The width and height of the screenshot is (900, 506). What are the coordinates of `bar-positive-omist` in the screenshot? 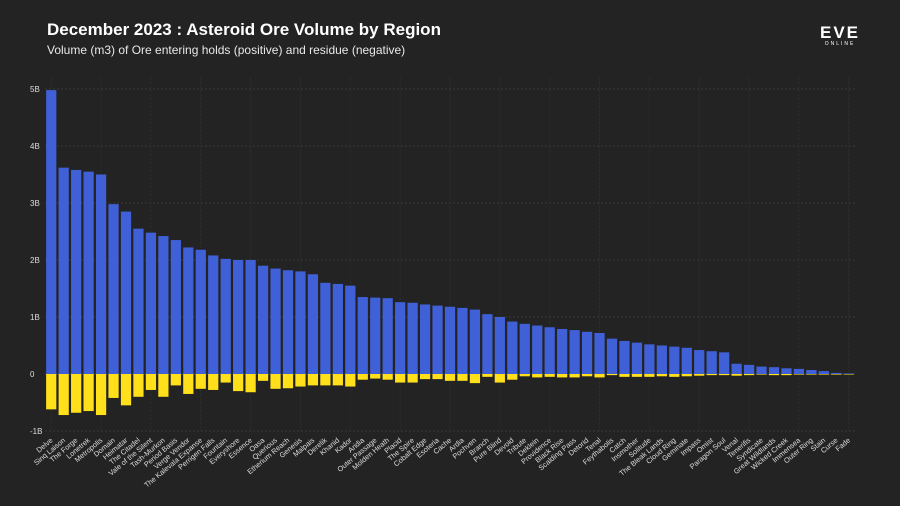 It's located at (711, 362).